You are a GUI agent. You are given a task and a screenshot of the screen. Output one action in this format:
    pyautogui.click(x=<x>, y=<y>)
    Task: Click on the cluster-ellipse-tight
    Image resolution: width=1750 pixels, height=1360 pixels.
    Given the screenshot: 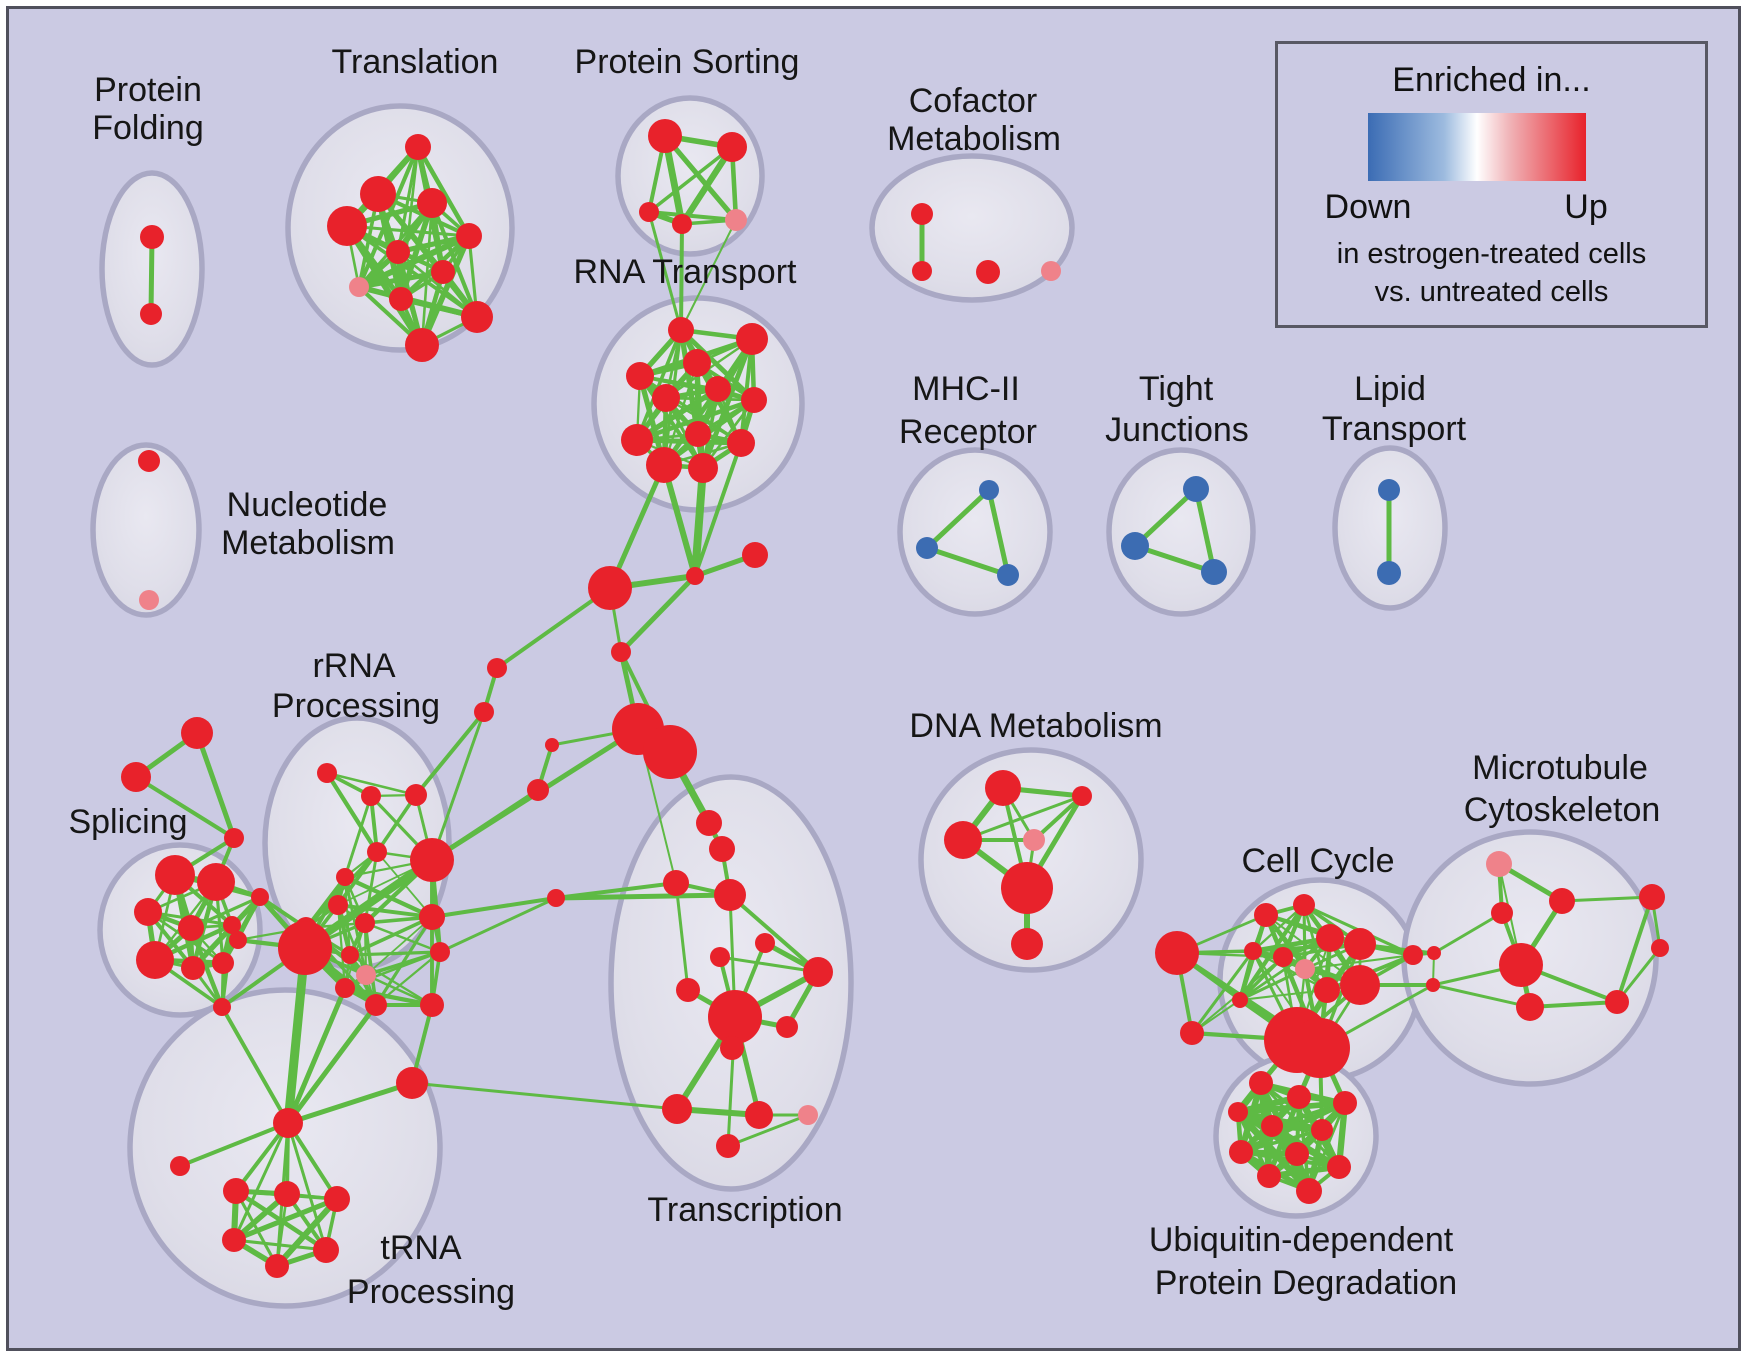 What is the action you would take?
    pyautogui.click(x=1181, y=532)
    